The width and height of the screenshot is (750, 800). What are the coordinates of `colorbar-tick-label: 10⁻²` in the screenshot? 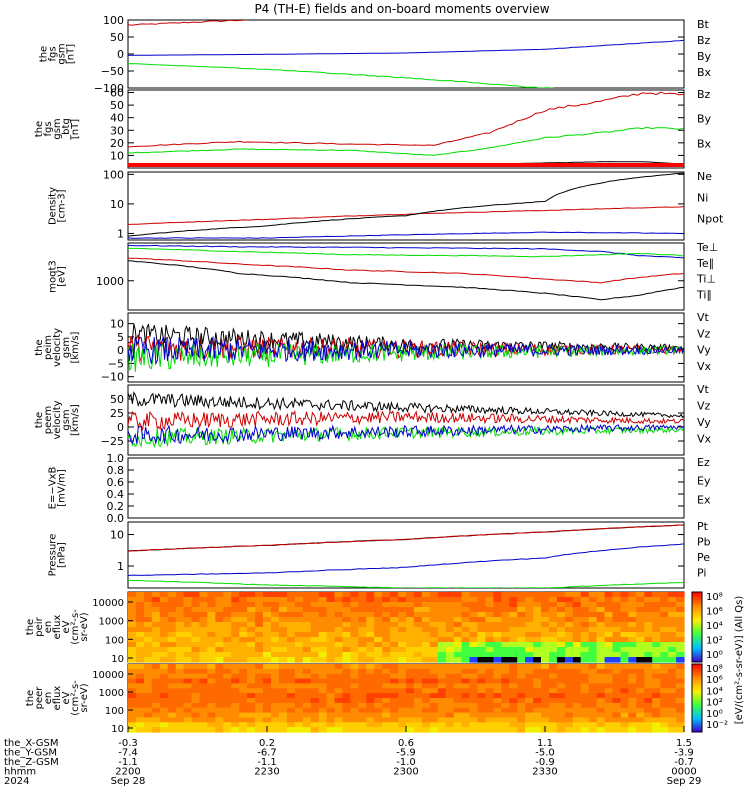 It's located at (717, 725).